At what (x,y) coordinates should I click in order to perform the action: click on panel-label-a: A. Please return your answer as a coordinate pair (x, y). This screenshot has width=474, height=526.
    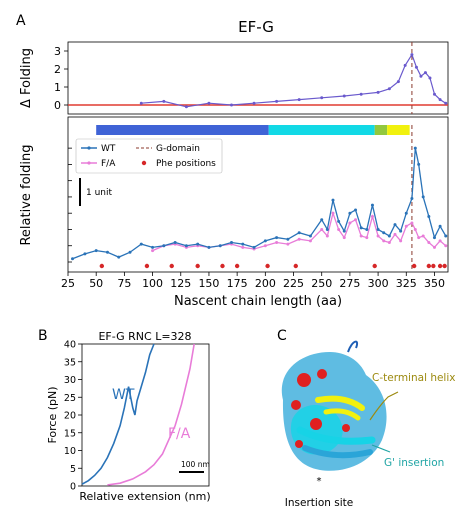
    Looking at the image, I should click on (21, 21).